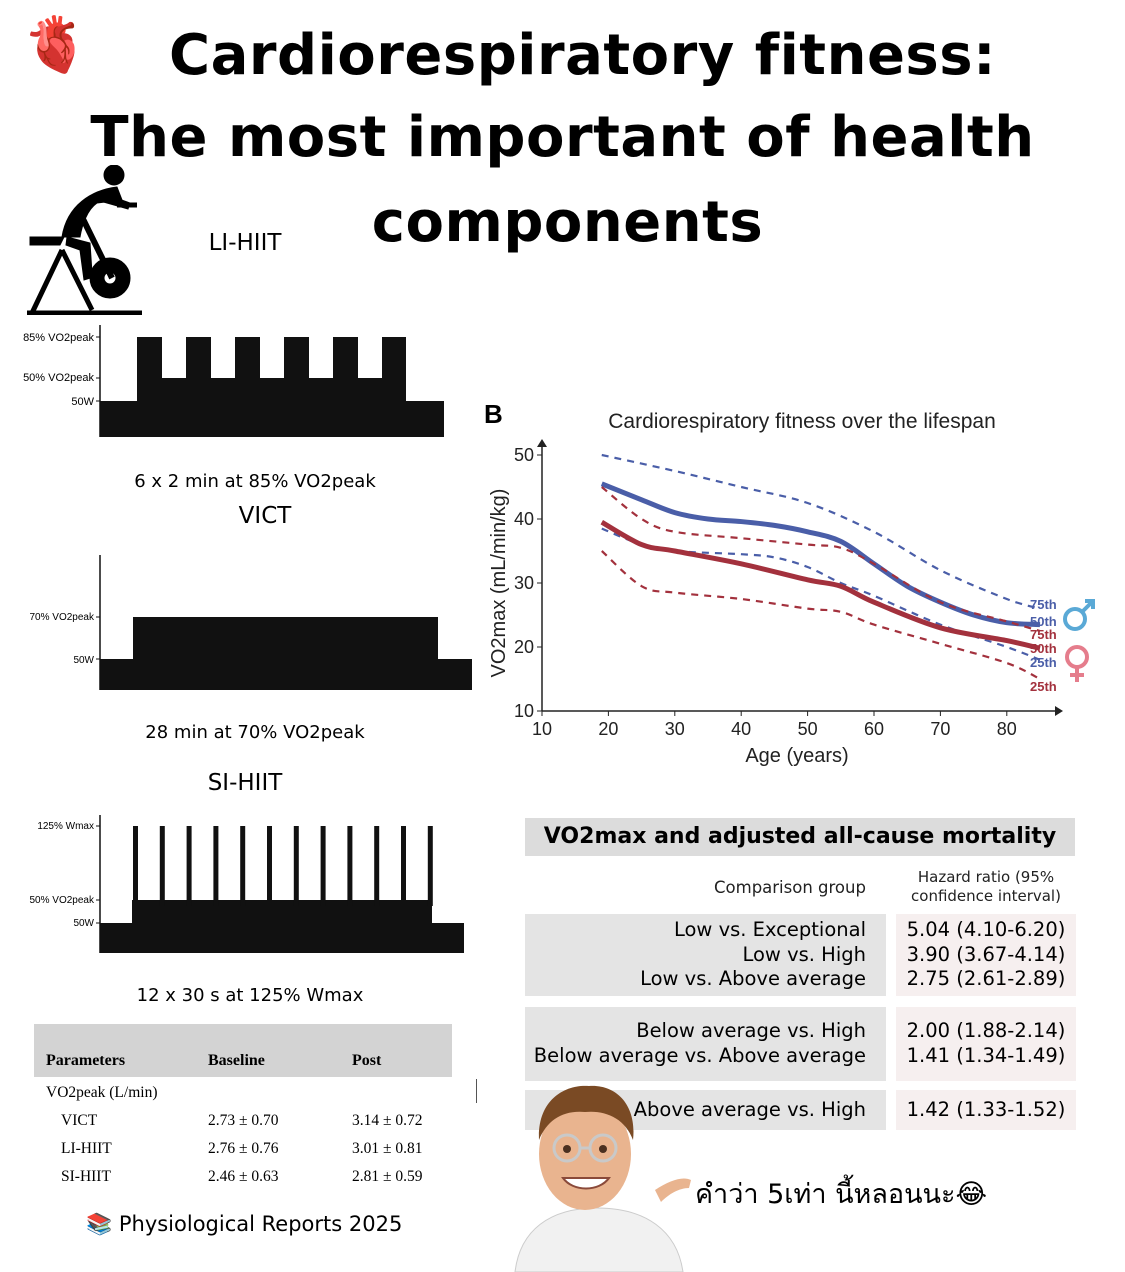  I want to click on x-axis-arrow, so click(1059, 711).